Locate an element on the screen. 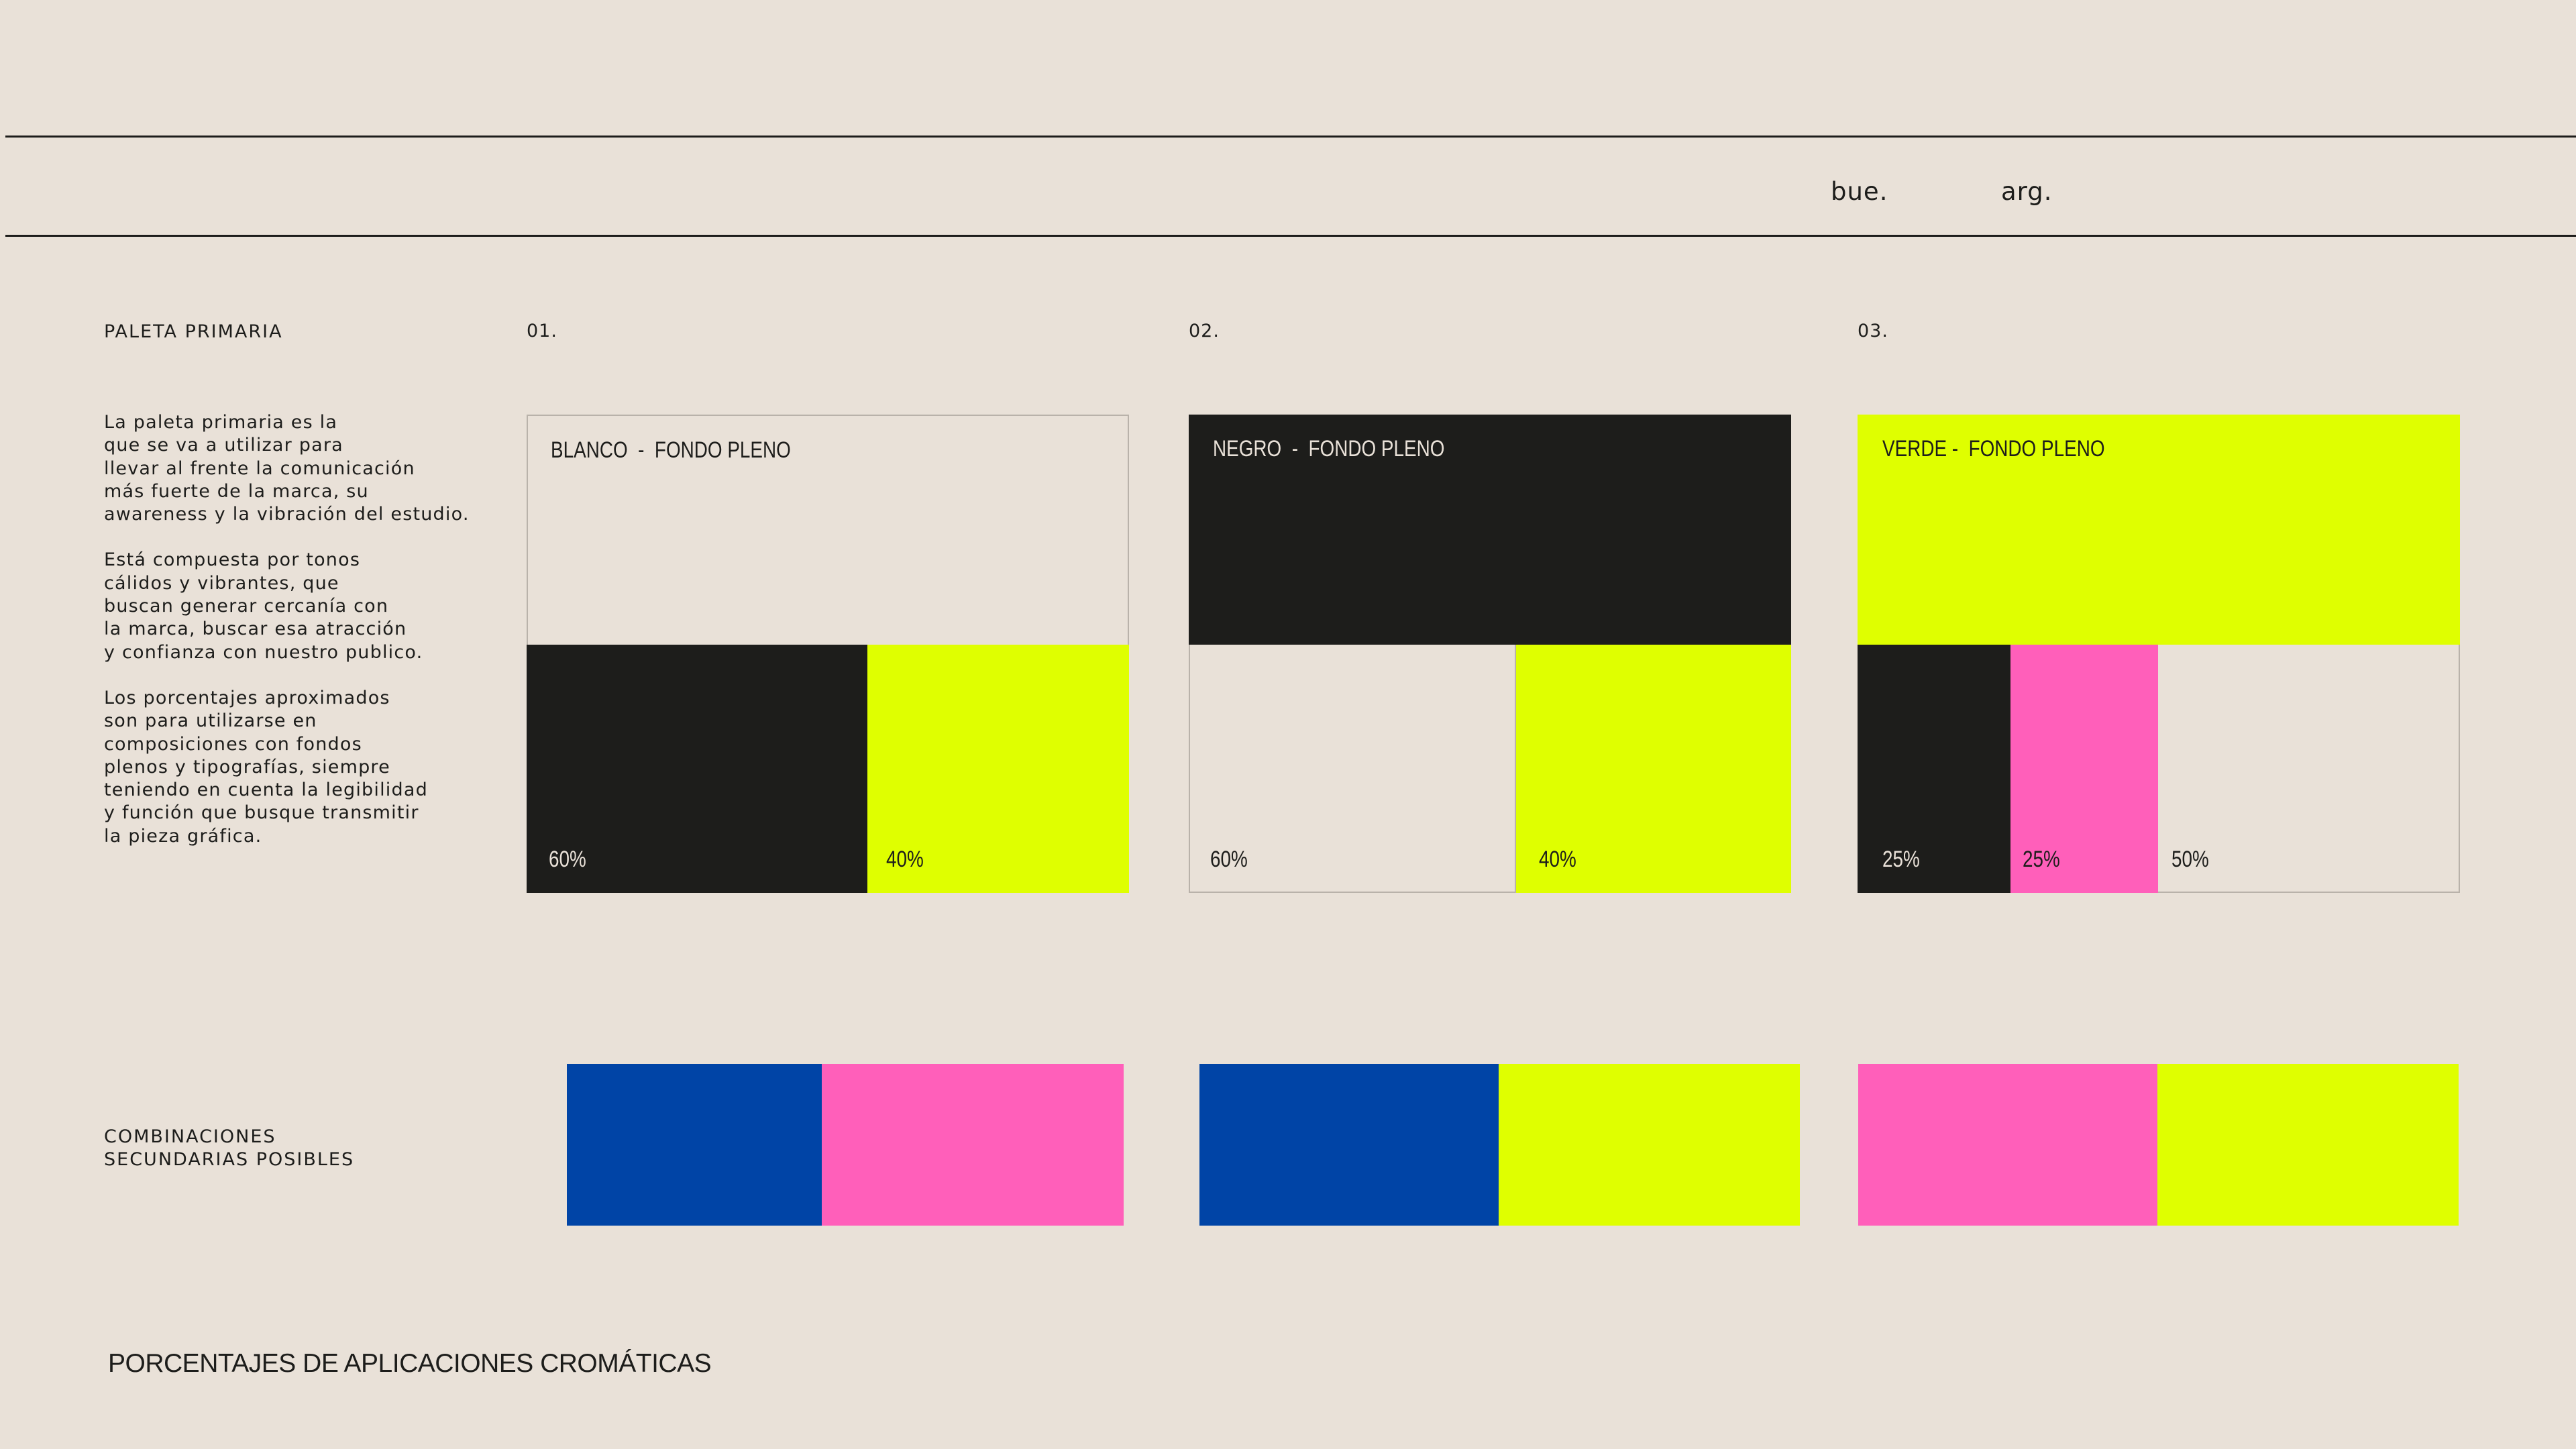 The image size is (2576, 1449). header-location-country: arg. is located at coordinates (2027, 191).